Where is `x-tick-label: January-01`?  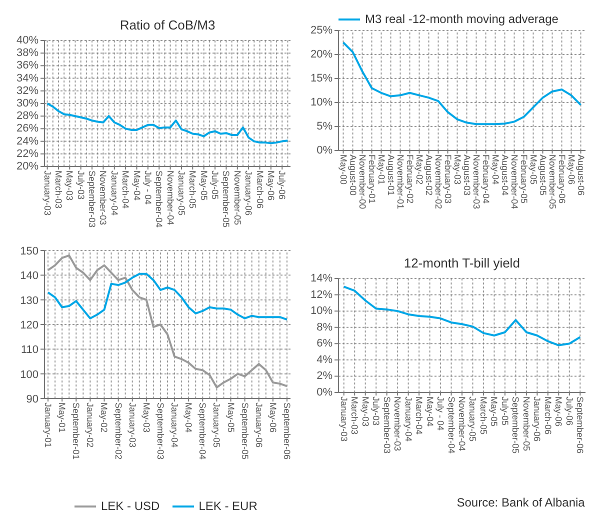
x-tick-label: January-01 is located at coordinates (48, 425).